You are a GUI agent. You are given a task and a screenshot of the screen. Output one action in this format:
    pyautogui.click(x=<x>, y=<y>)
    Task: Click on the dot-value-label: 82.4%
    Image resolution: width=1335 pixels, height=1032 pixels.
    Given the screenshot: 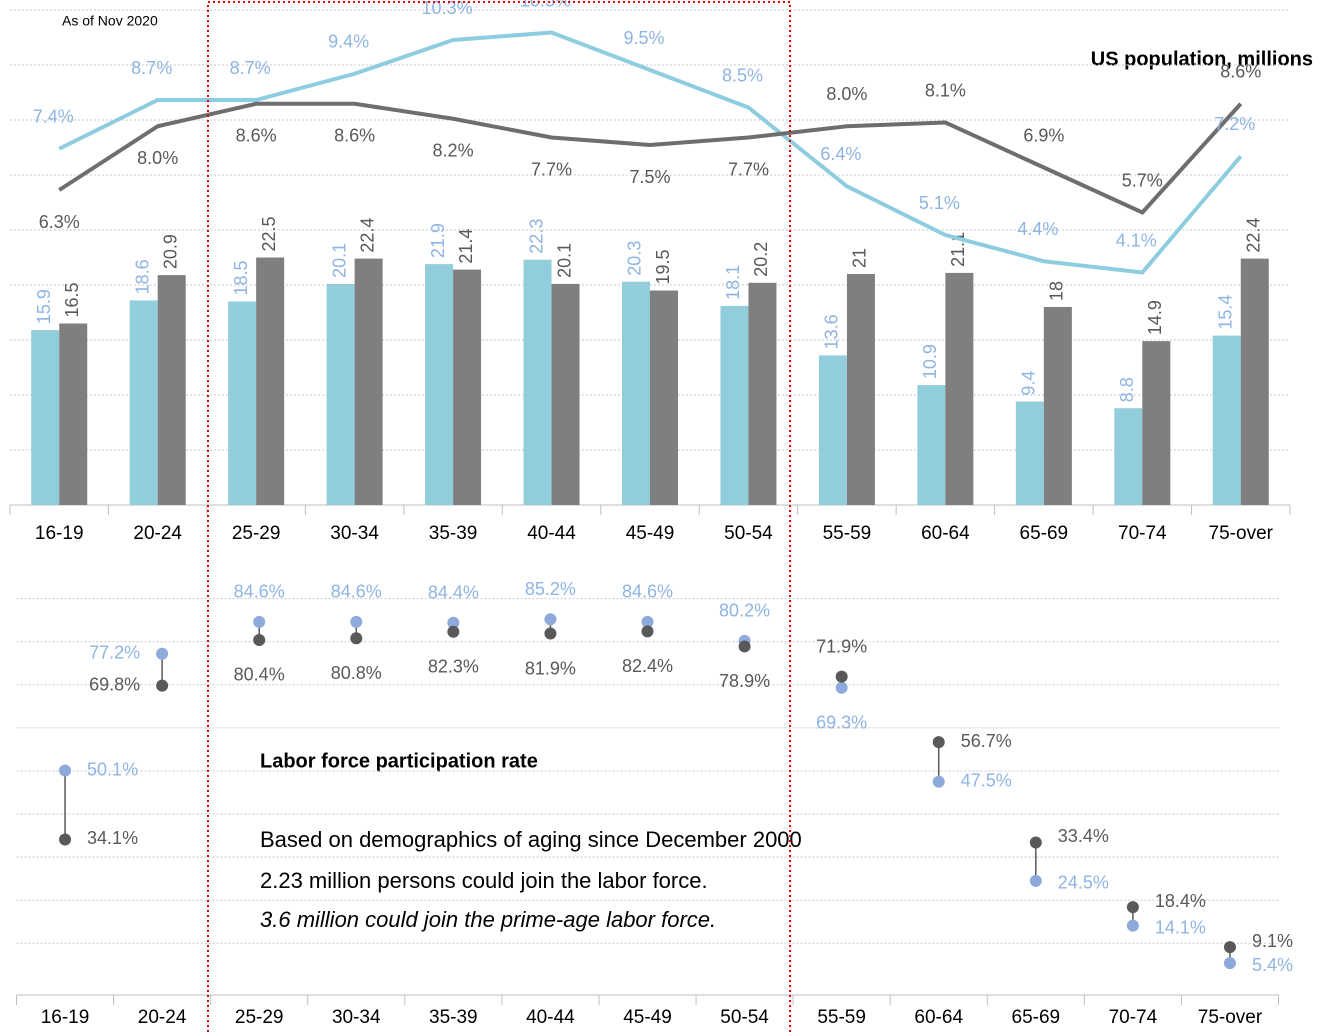 What is the action you would take?
    pyautogui.click(x=647, y=666)
    